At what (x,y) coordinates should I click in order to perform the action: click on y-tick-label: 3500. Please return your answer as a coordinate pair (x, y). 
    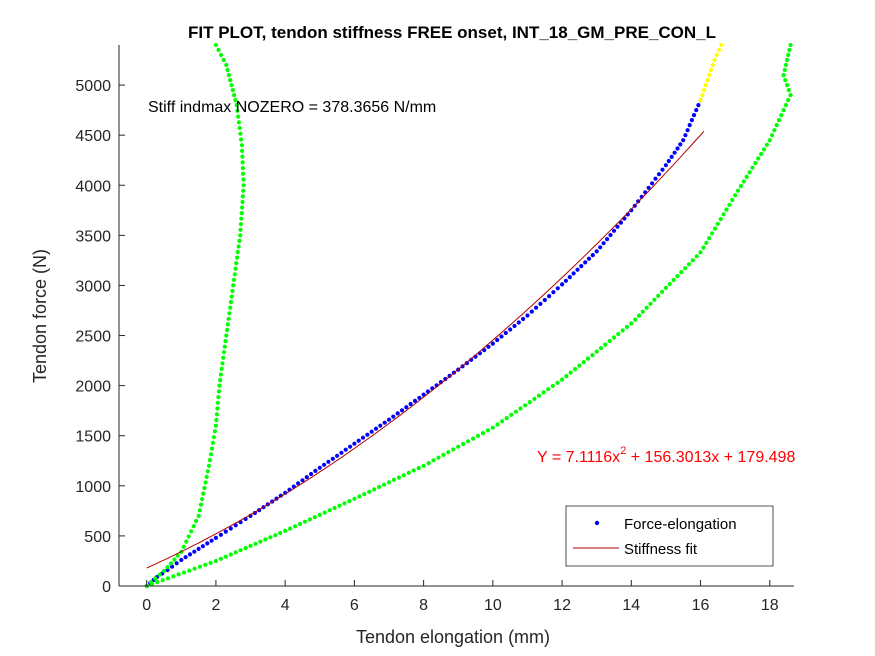
    Looking at the image, I should click on (93, 236).